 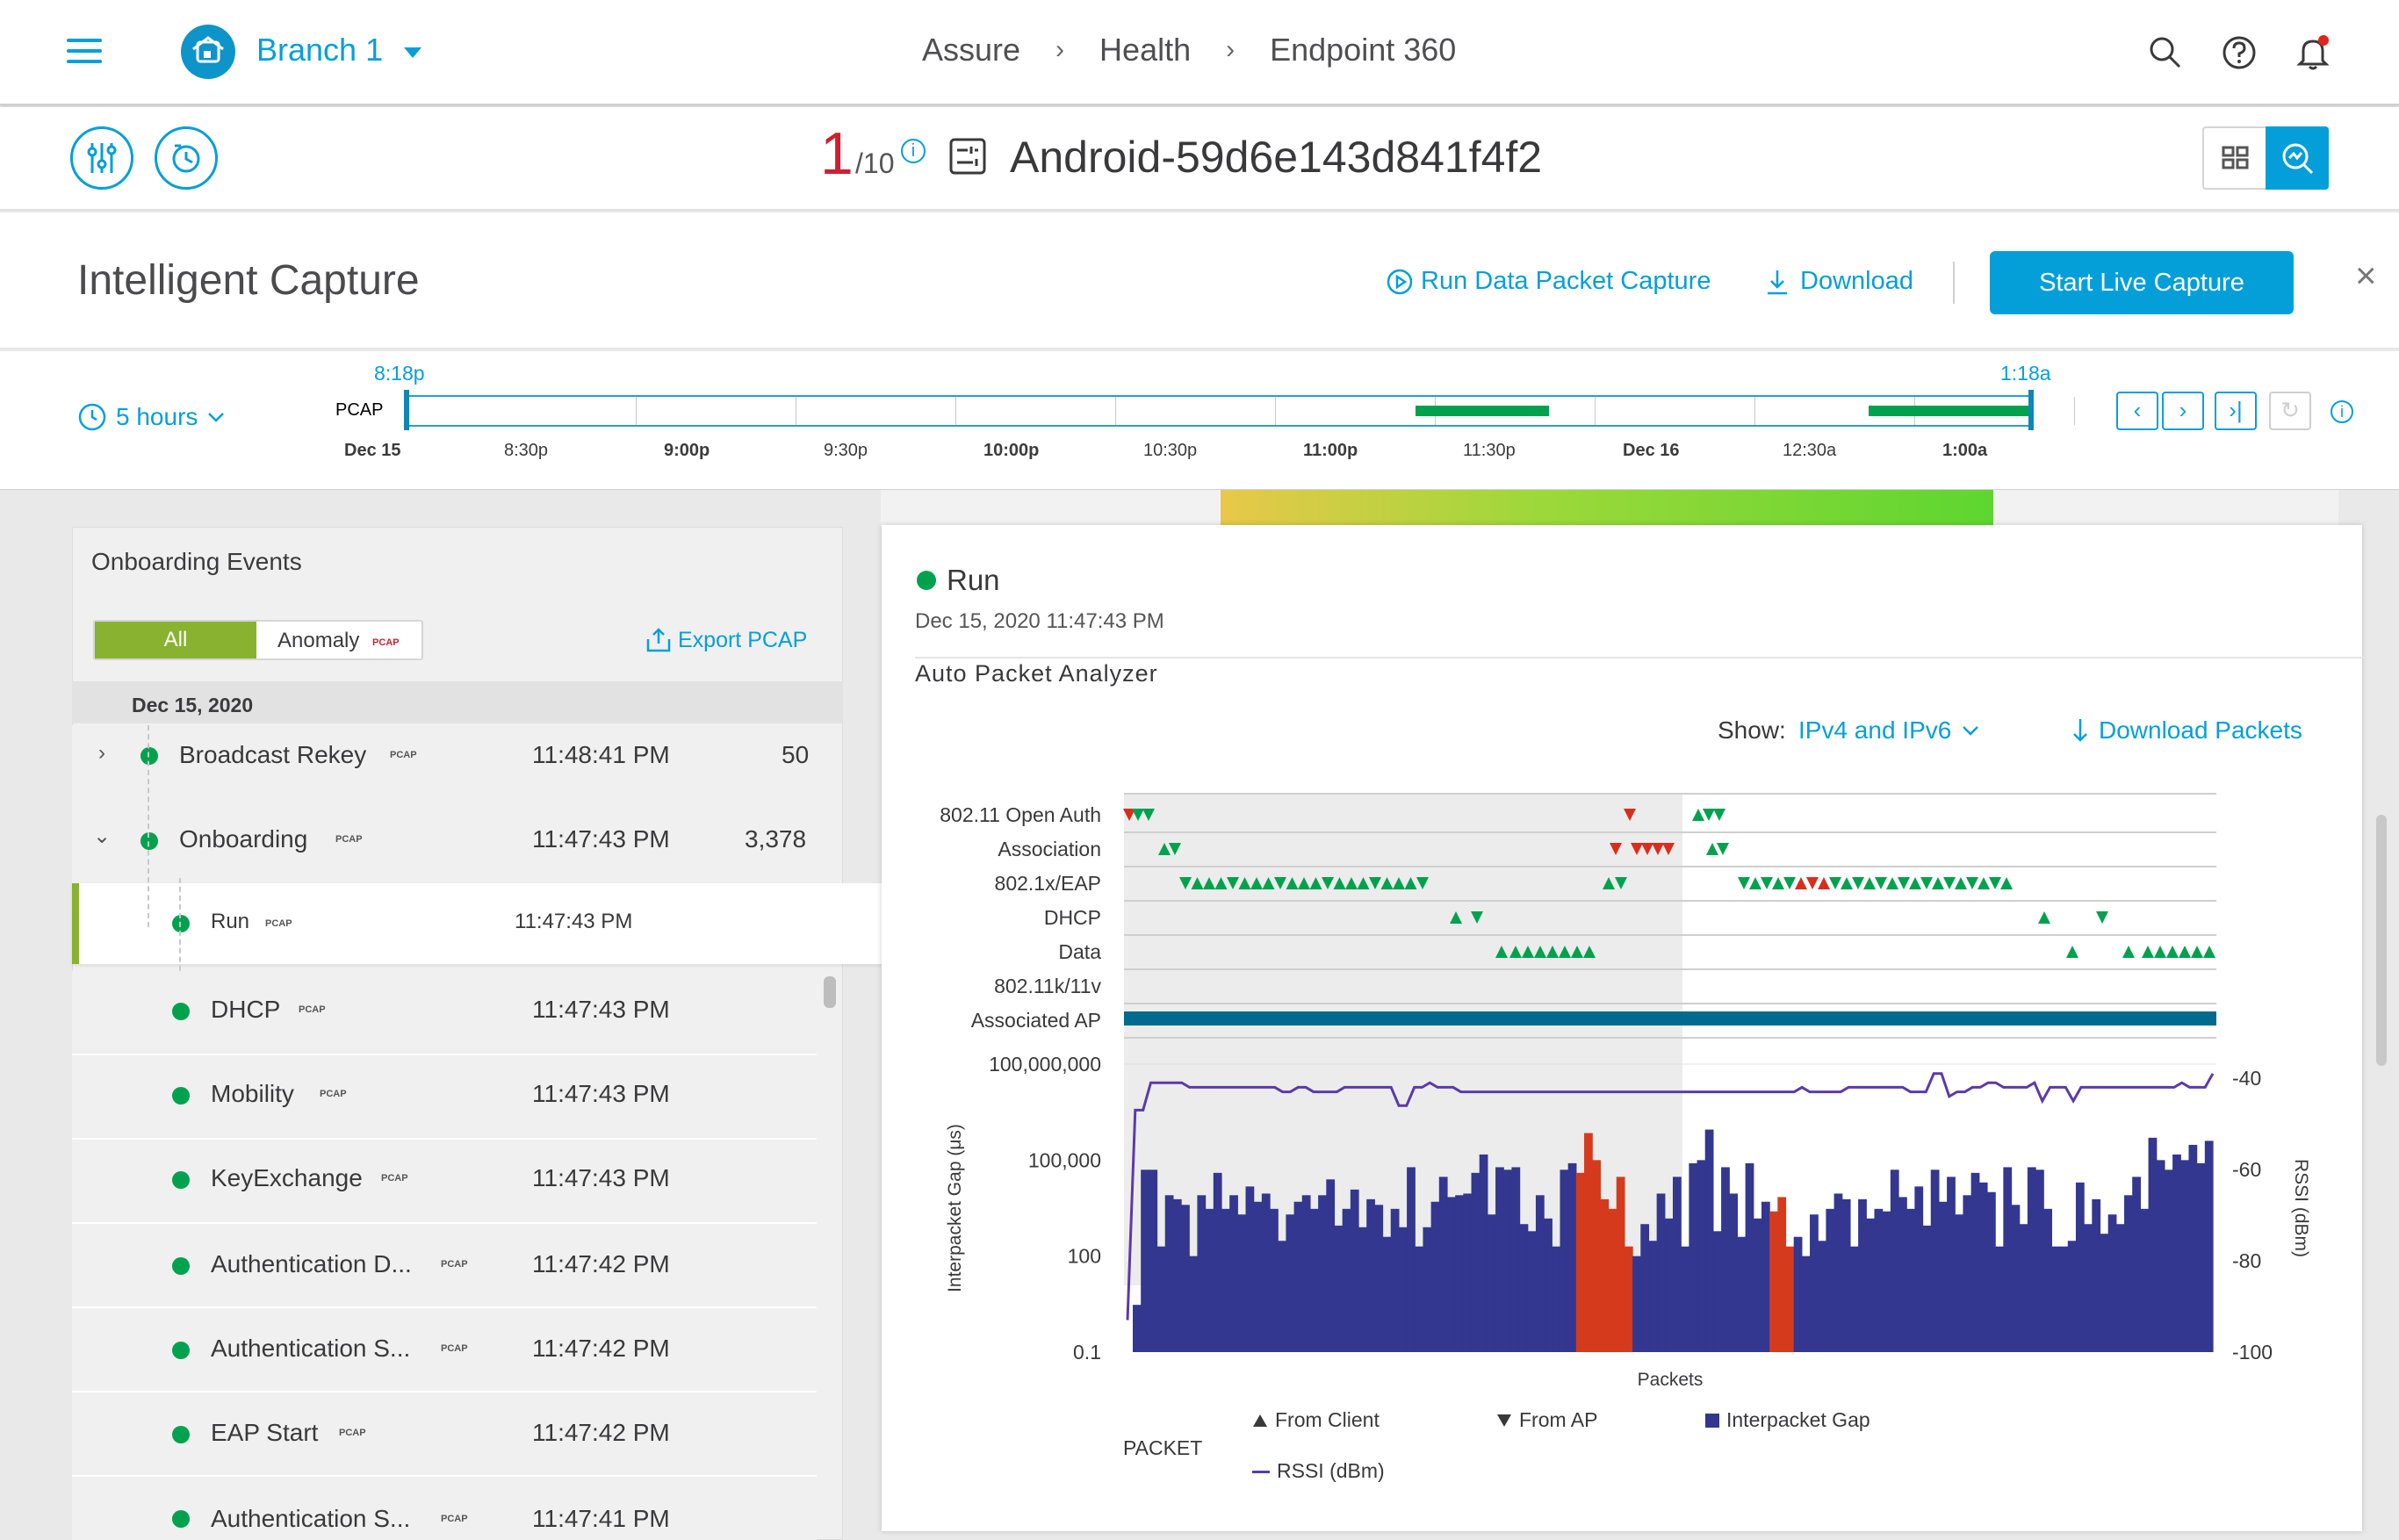 What do you see at coordinates (1145, 50) in the screenshot?
I see `breadcrumb-health: Health` at bounding box center [1145, 50].